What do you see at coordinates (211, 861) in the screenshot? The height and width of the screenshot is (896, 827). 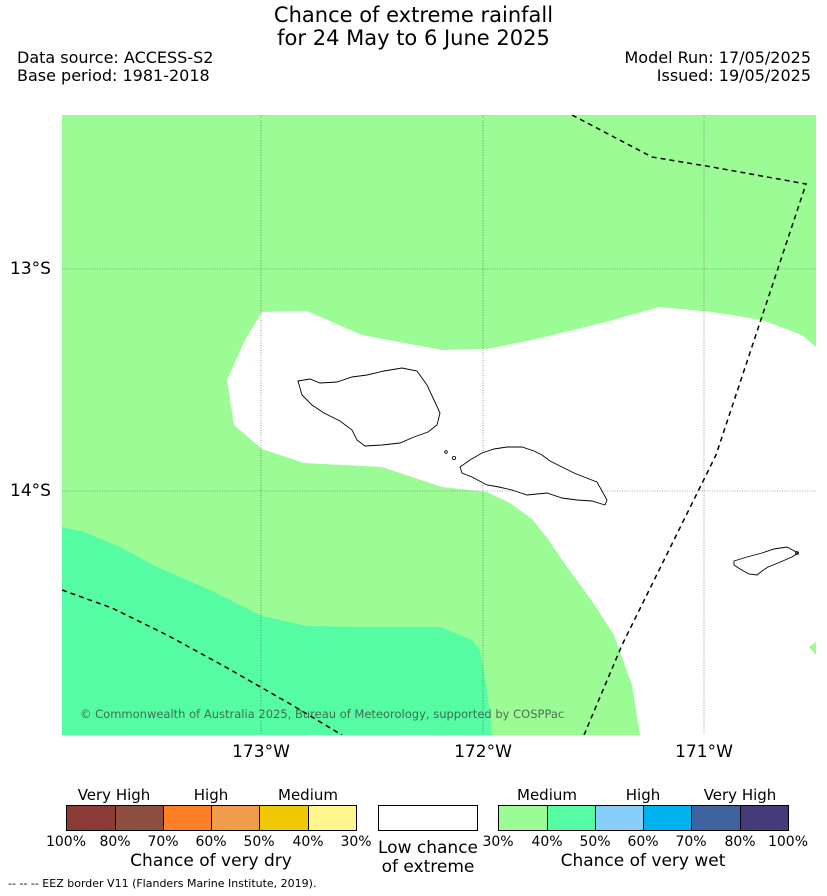 I see `dry-legend-title: Chance of very dry` at bounding box center [211, 861].